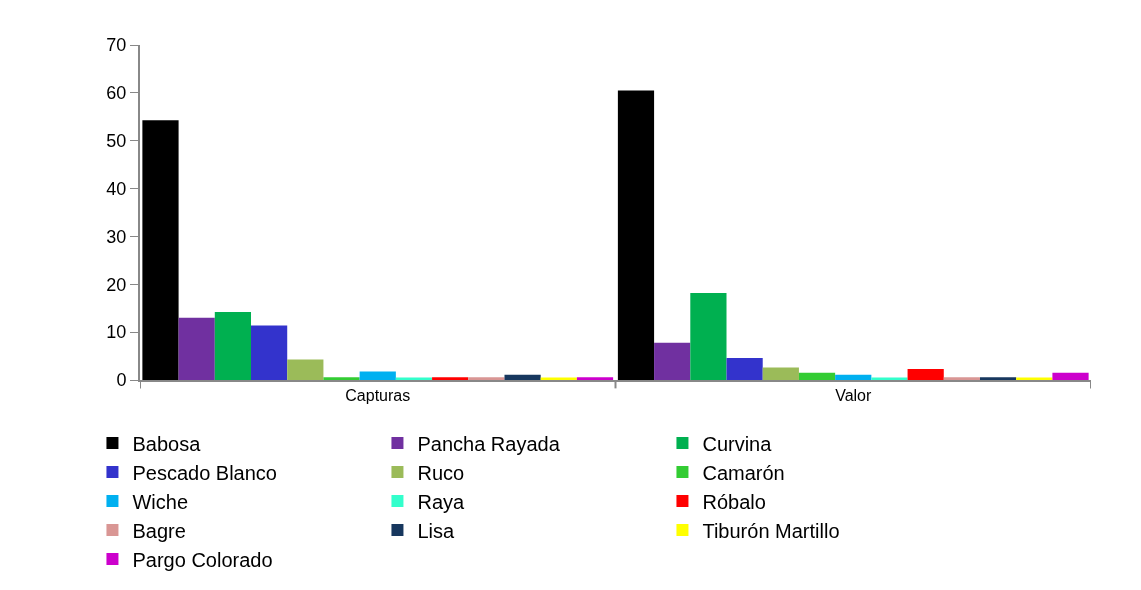 This screenshot has height=590, width=1141. What do you see at coordinates (121, 380) in the screenshot?
I see `y-tick-label: 0` at bounding box center [121, 380].